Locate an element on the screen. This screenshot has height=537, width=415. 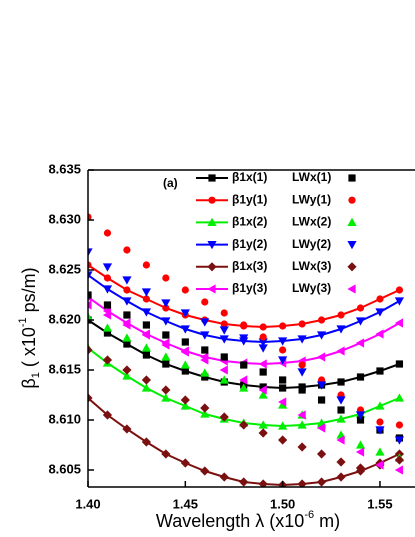
y-tick-label: 8.615 is located at coordinates (64, 368).